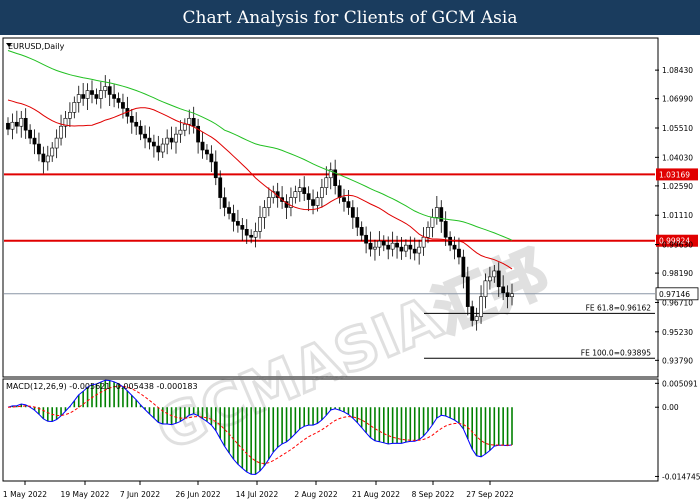 This screenshot has width=700, height=500. I want to click on price-tick-label: 0.98190, so click(677, 273).